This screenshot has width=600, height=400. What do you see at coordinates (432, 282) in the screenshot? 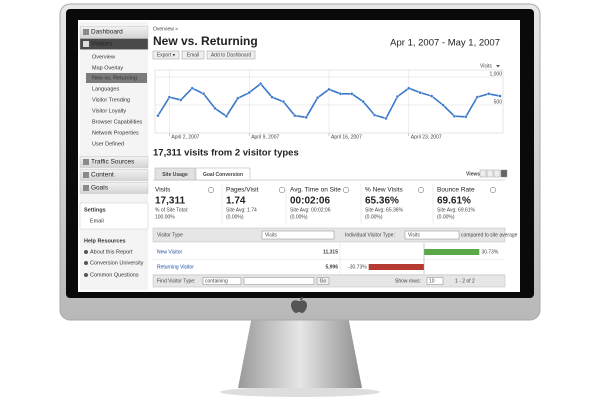
I see `select-value: 10` at bounding box center [432, 282].